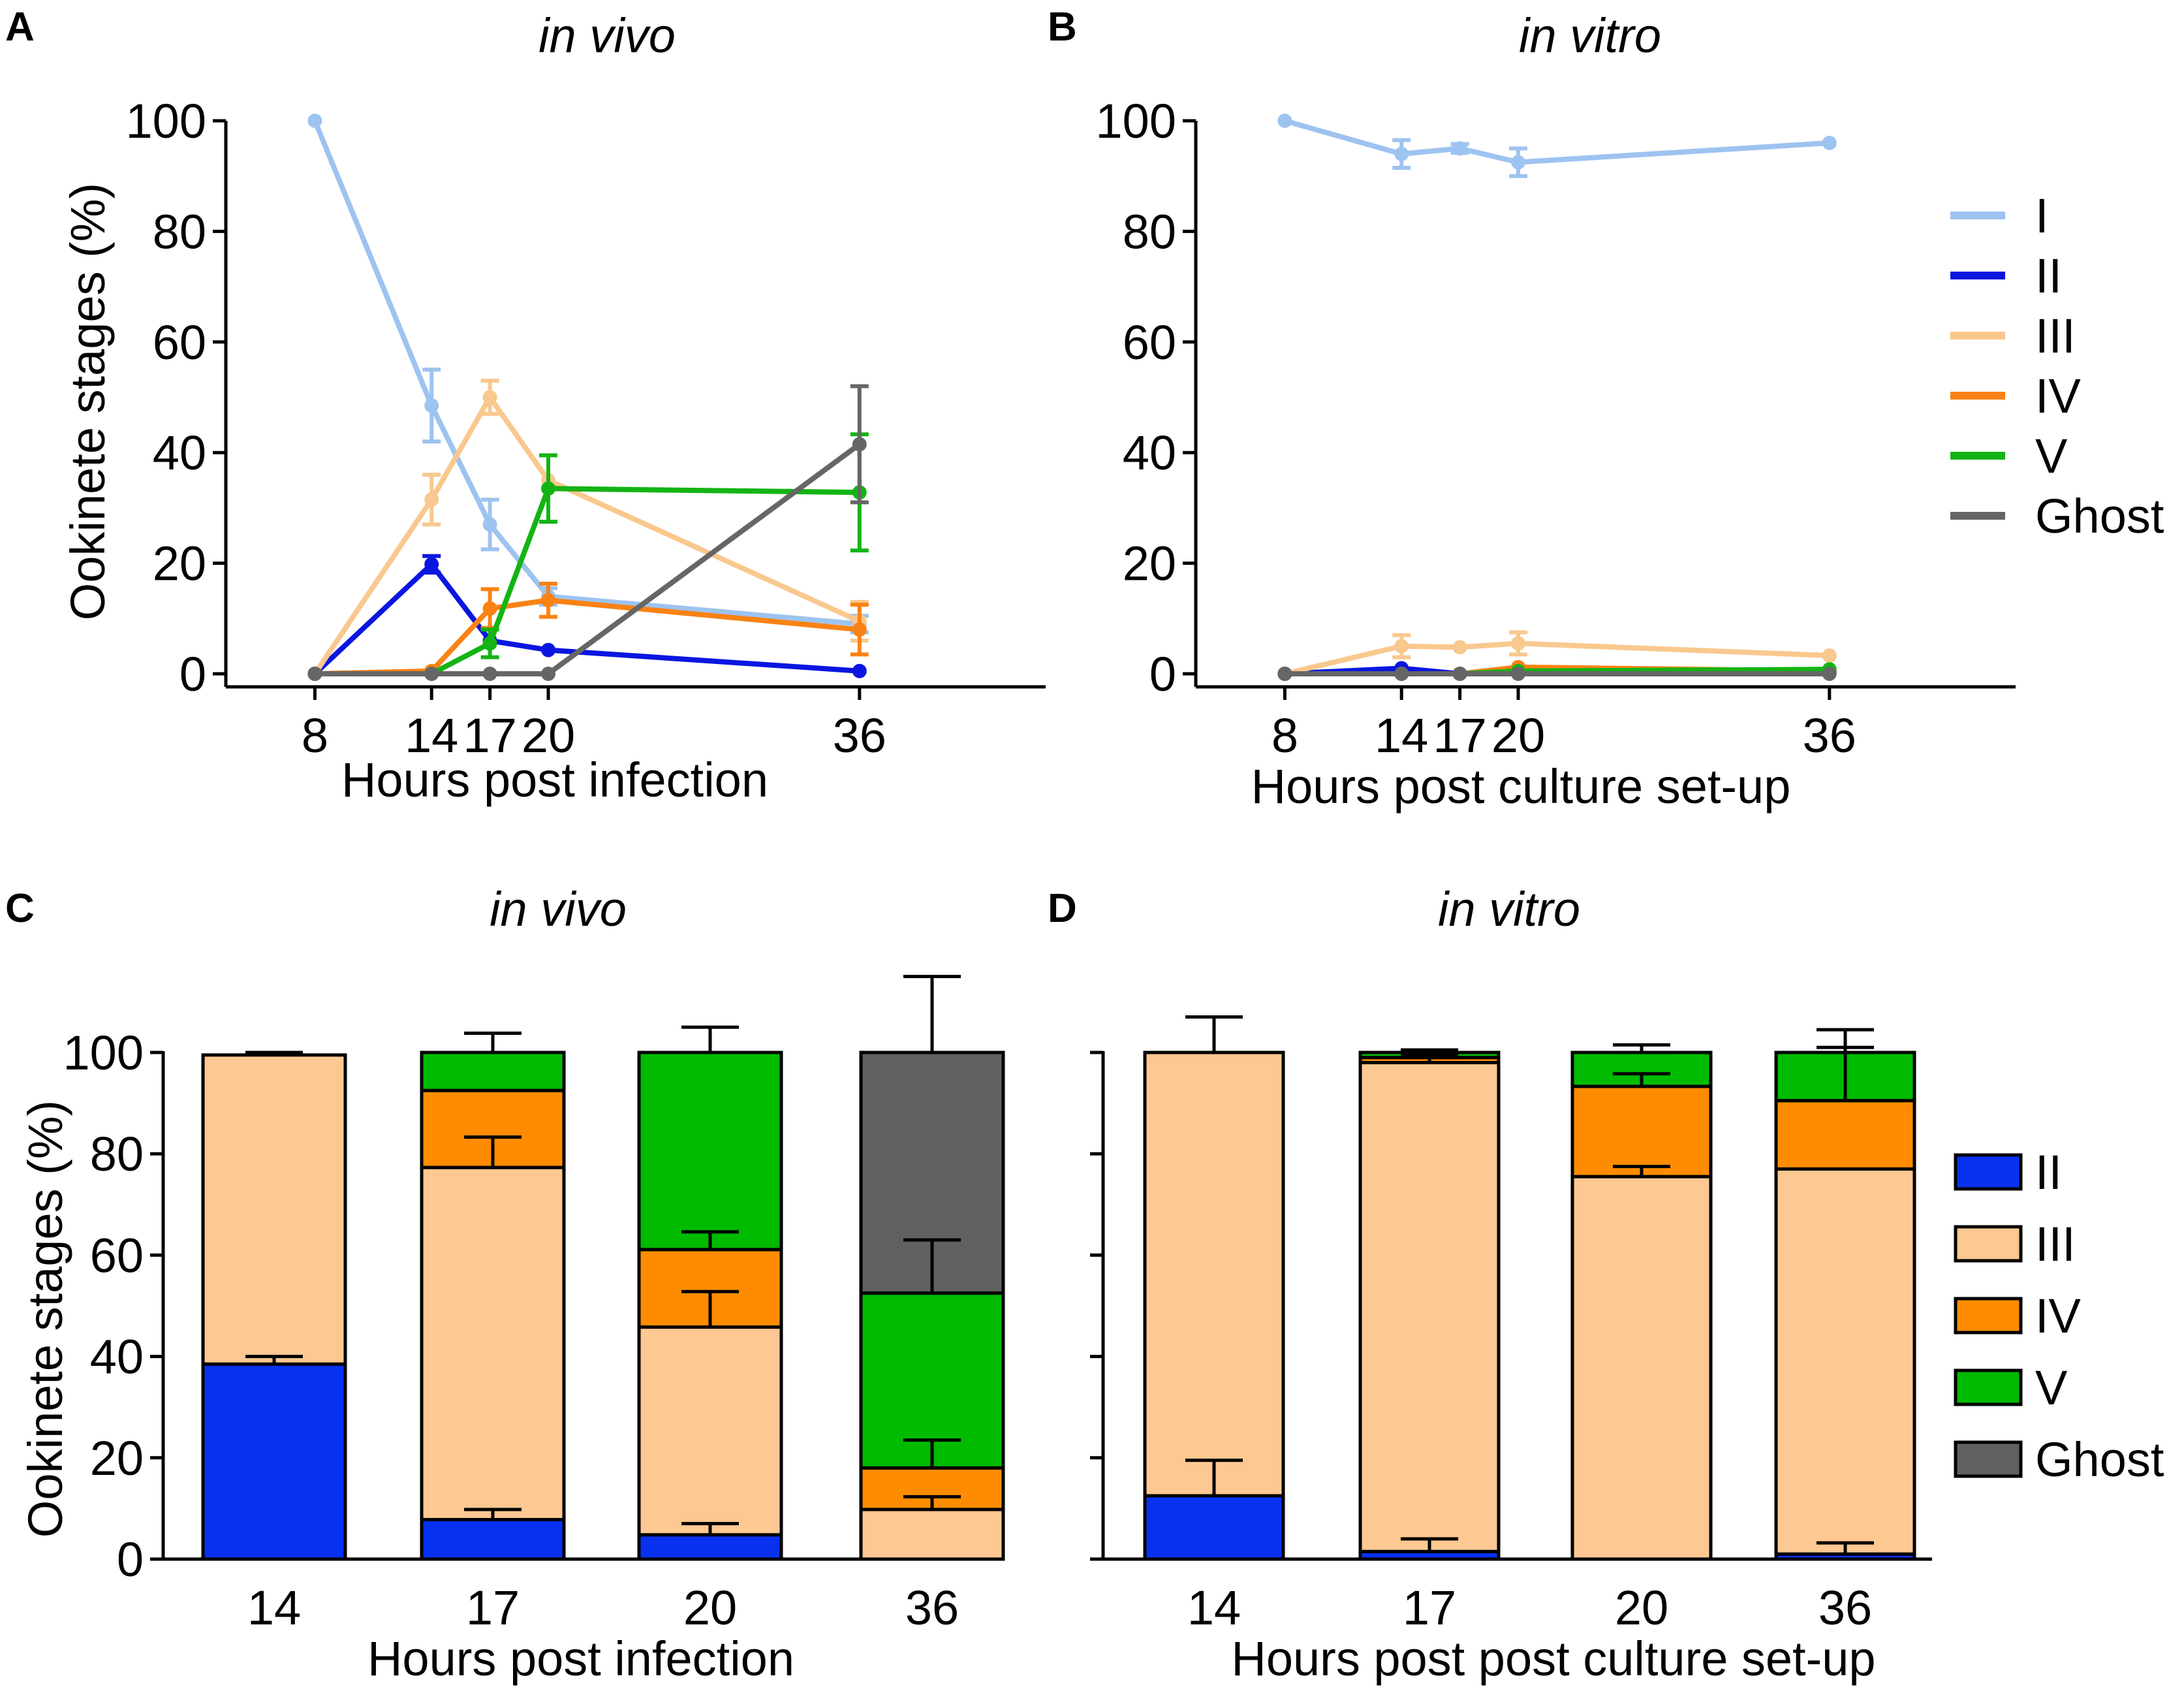 The height and width of the screenshot is (1691, 2184). Describe the element at coordinates (20, 27) in the screenshot. I see `panel-a-letter: A` at that location.